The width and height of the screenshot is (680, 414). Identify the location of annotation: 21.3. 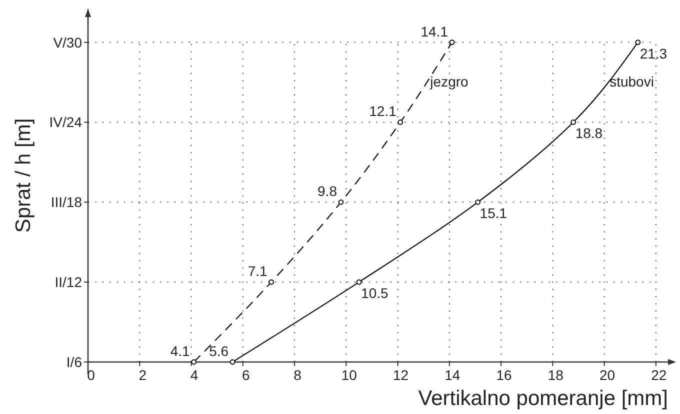
(654, 53).